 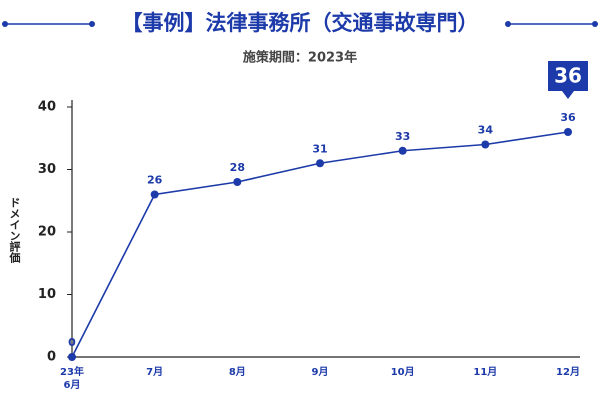 What do you see at coordinates (72, 342) in the screenshot?
I see `data-label: 0` at bounding box center [72, 342].